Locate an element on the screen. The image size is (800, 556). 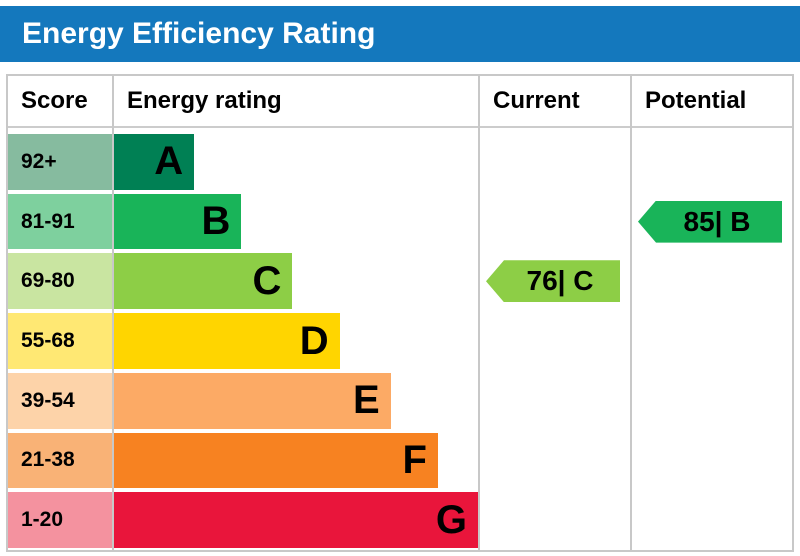
score-rows: 92+ 81-91 69-80 55-68 39-54 21-38 1-20 is located at coordinates (60, 339).